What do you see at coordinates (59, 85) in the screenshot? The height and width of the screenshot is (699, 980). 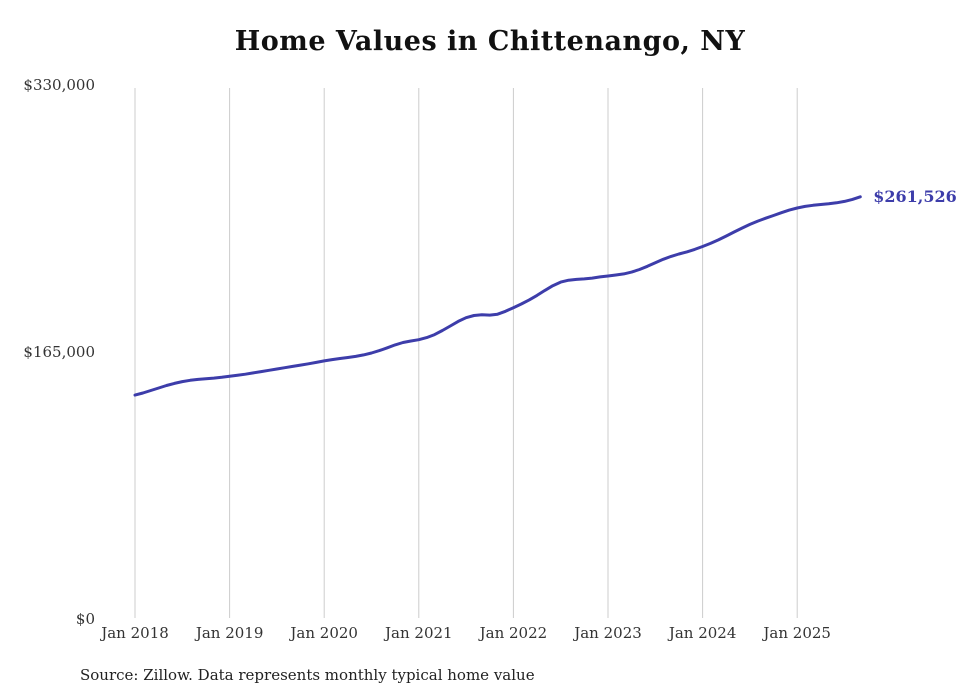 I see `y-tick-label: $330,000` at bounding box center [59, 85].